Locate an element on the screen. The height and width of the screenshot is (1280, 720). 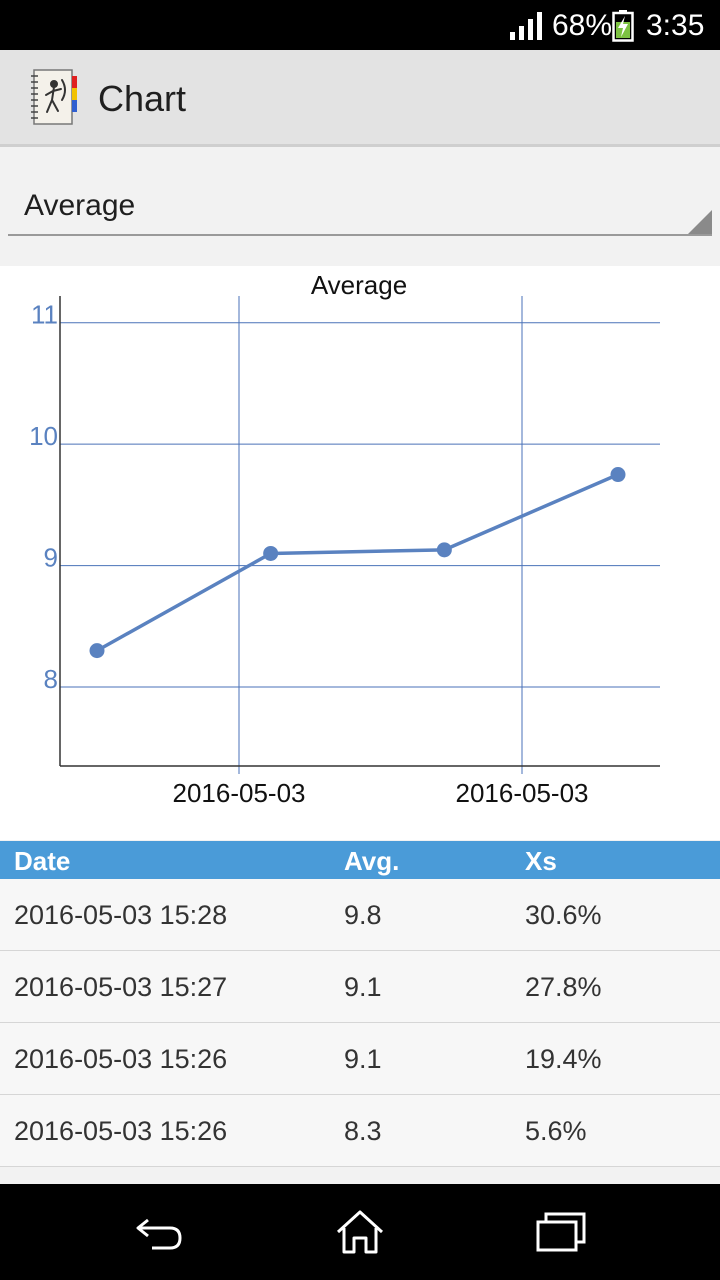
header-avg: Avg. is located at coordinates (372, 861).